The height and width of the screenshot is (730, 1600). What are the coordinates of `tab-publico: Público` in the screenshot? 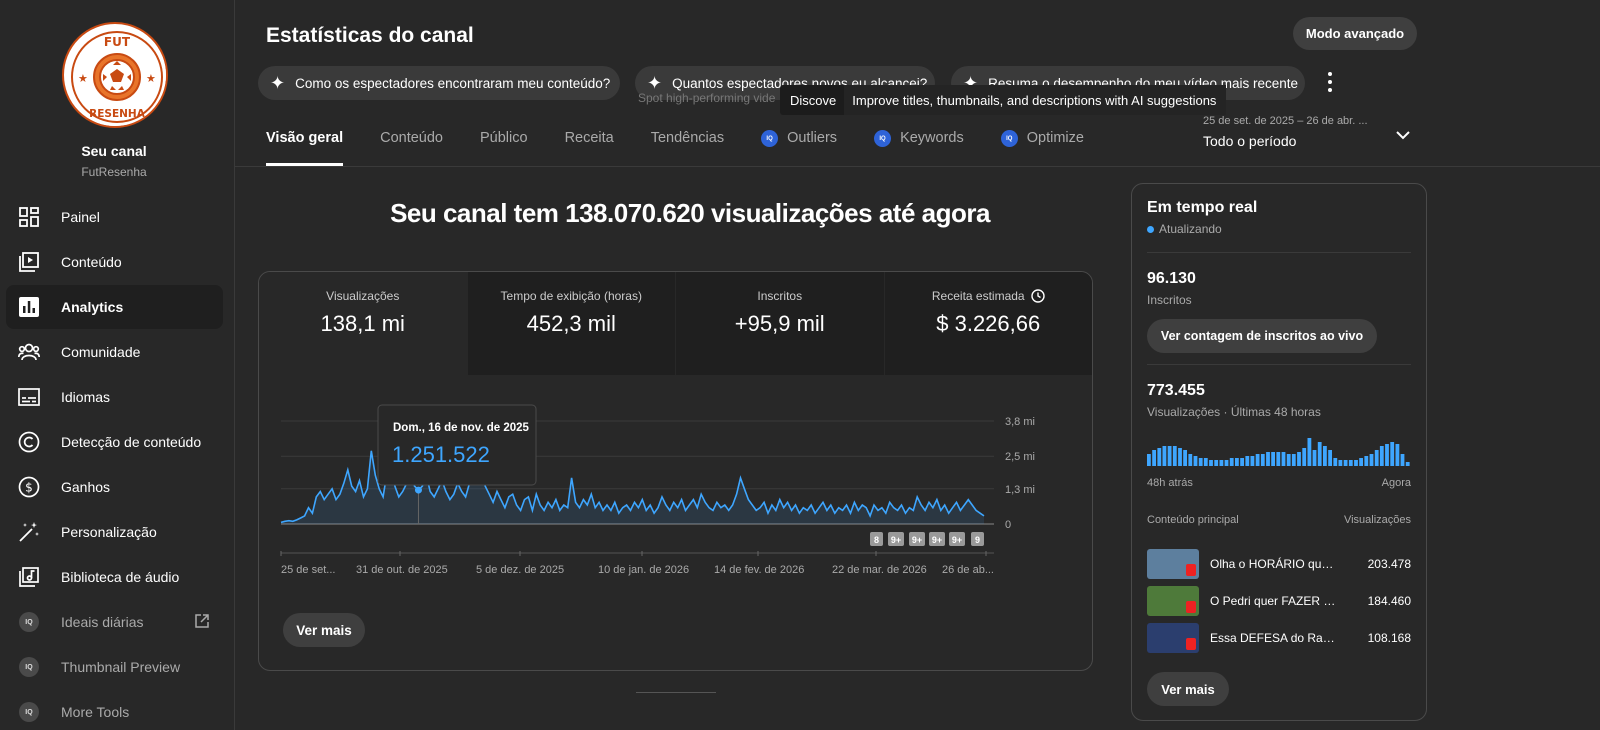 It's located at (504, 148).